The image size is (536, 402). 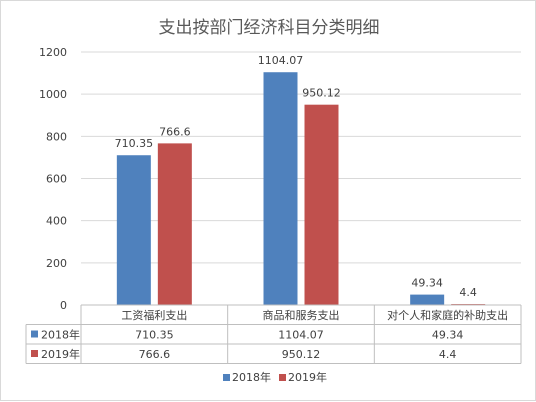 What do you see at coordinates (468, 292) in the screenshot?
I see `data-label: 4.4` at bounding box center [468, 292].